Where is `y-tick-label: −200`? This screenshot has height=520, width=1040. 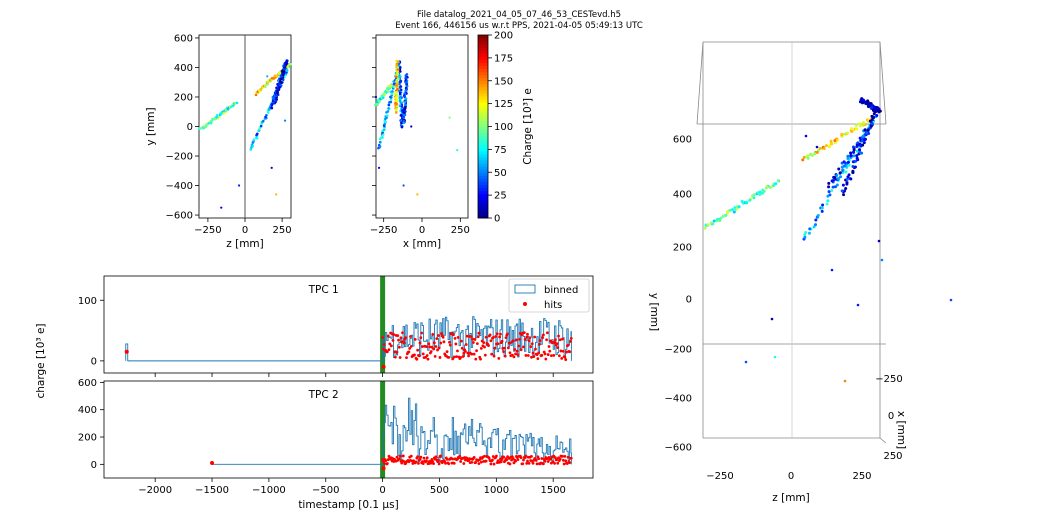
y-tick-label: −200 is located at coordinates (179, 157).